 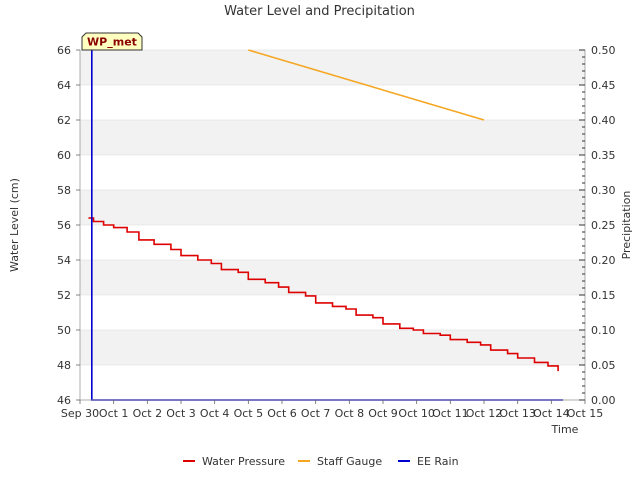 What do you see at coordinates (64, 295) in the screenshot?
I see `y-tick-label: 52` at bounding box center [64, 295].